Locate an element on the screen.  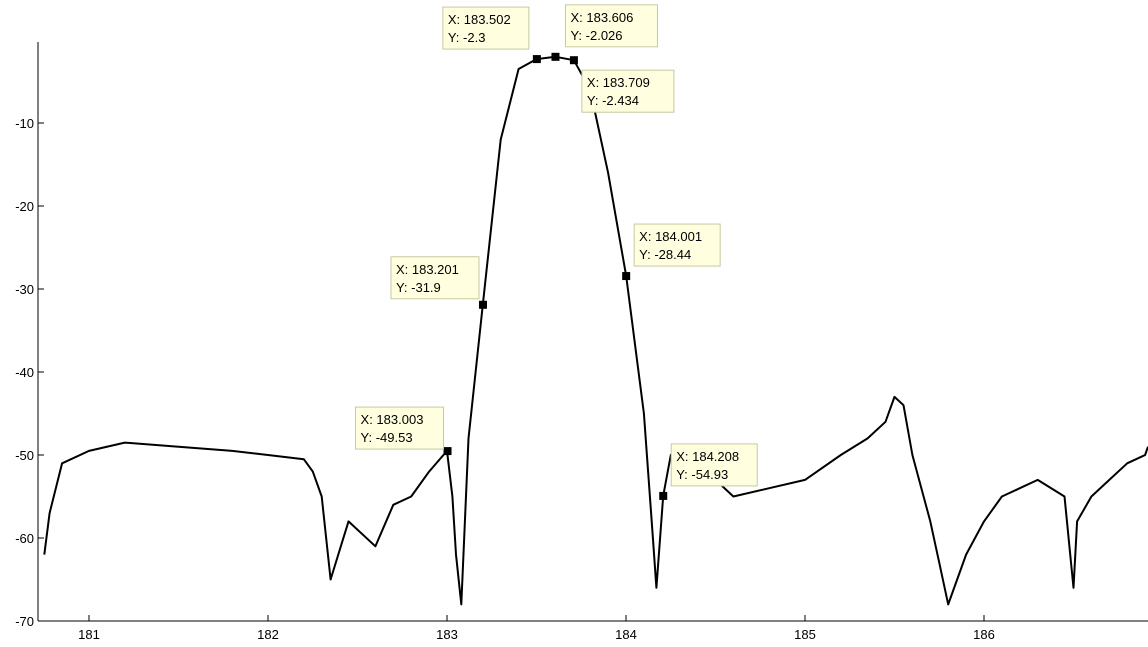
data-tip-x-label: X: 184.001 is located at coordinates (670, 236).